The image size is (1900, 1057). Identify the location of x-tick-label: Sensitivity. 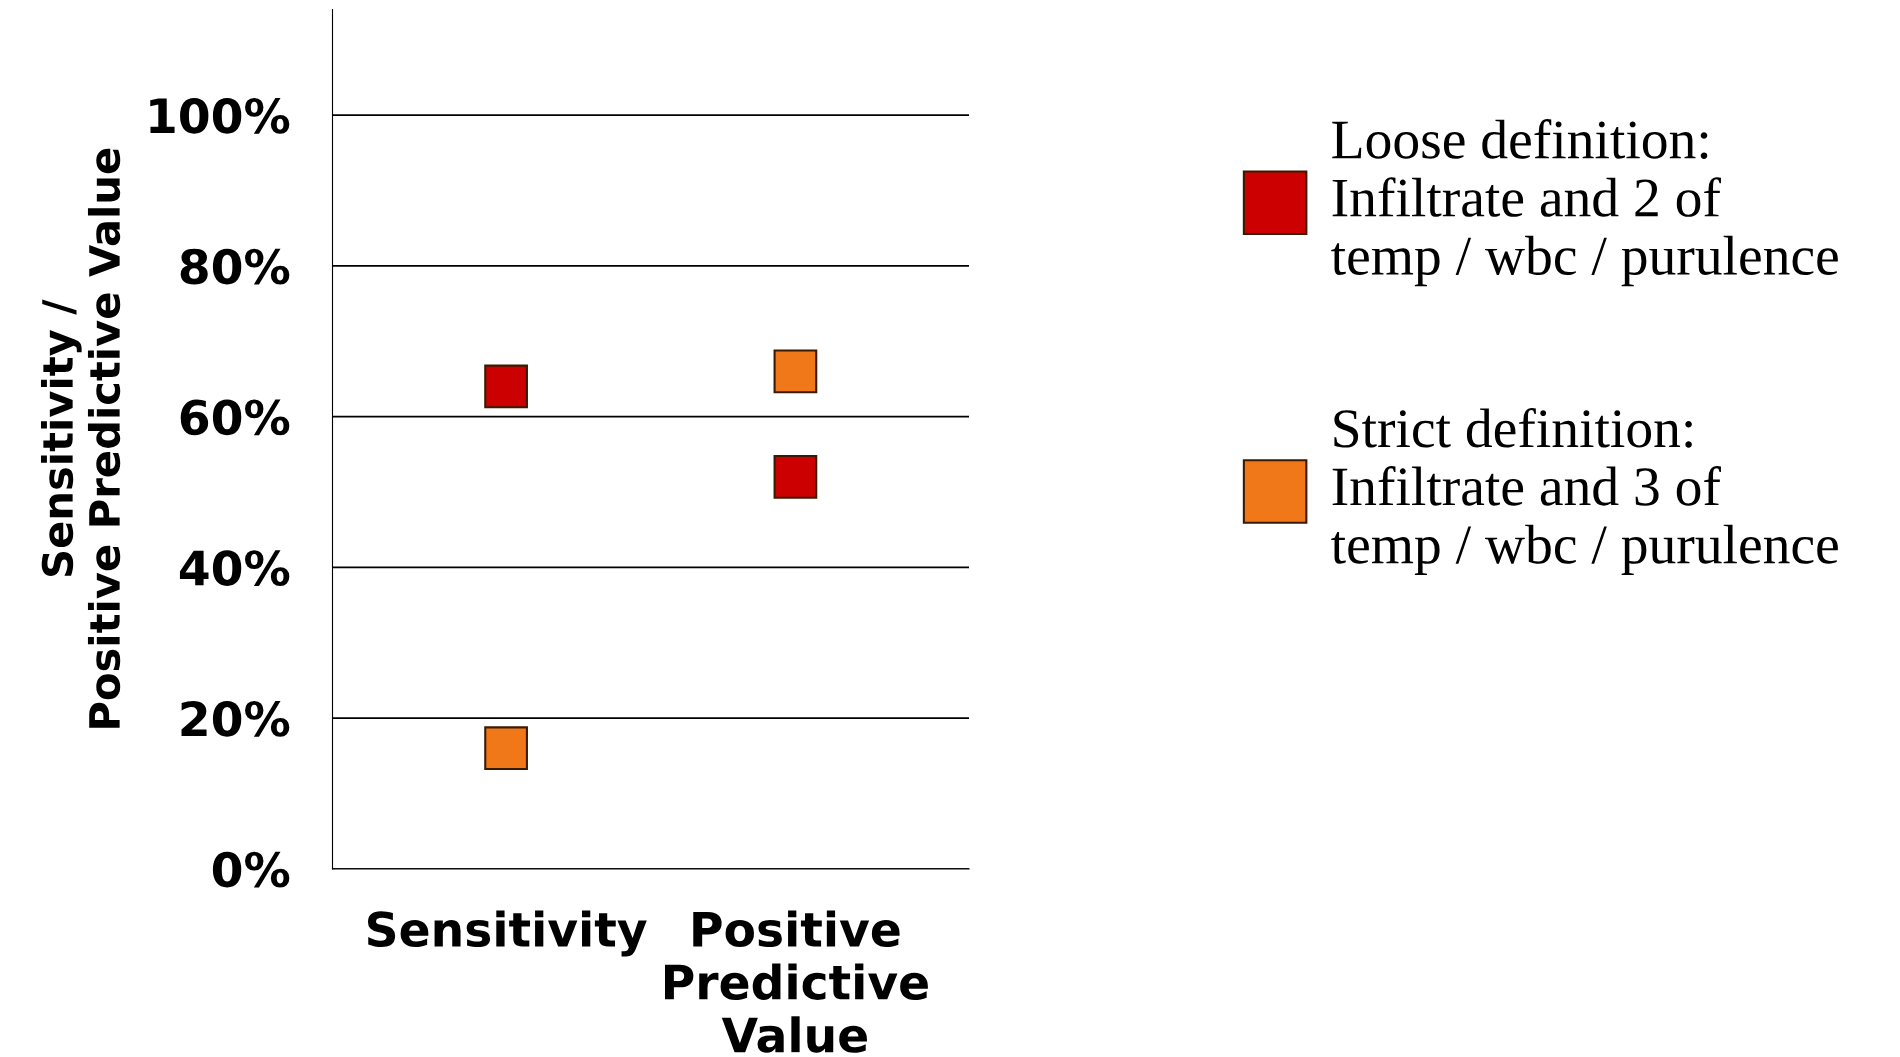
(507, 933).